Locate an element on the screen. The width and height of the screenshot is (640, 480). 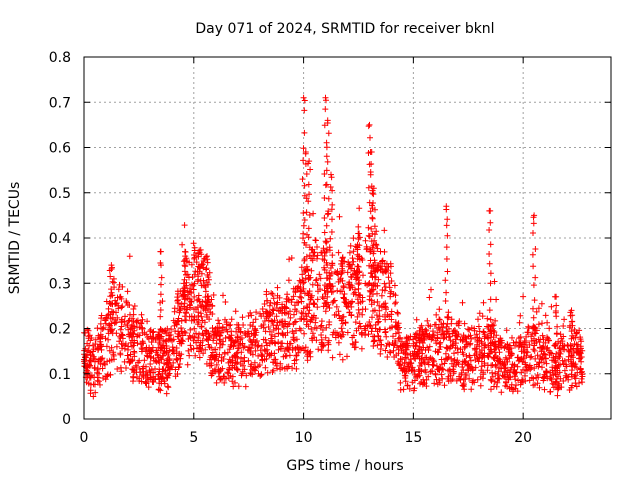
y-tick-labels: 0 0.1 0.2 0.3 0.4 0.5 0.6 0.7 0.8 is located at coordinates (60, 239).